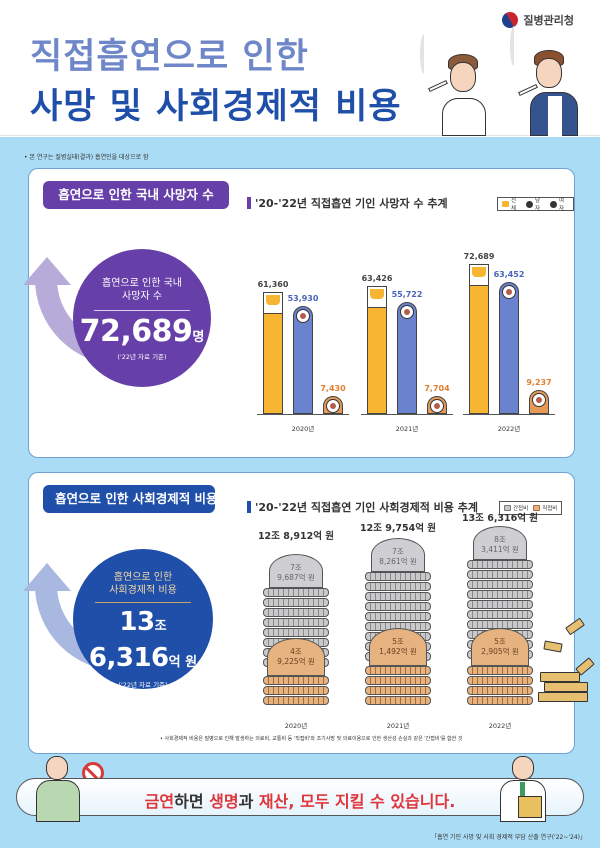 This screenshot has width=600, height=848. Describe the element at coordinates (548, 20) in the screenshot. I see `logo-text: 질병관리청` at that location.